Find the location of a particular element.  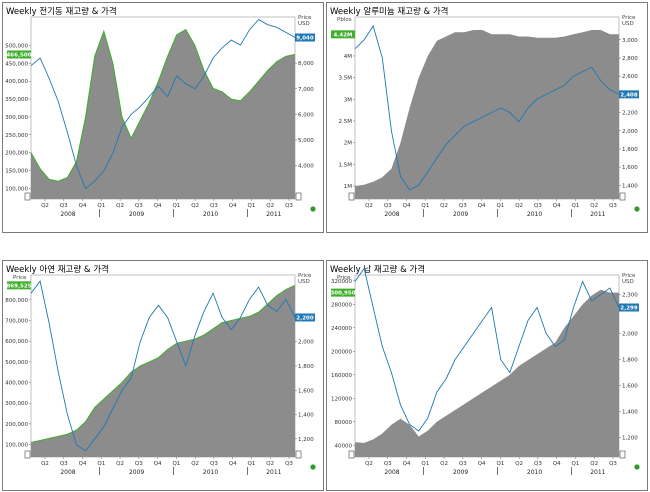

left-tick-label: 200000 is located at coordinates (341, 352).